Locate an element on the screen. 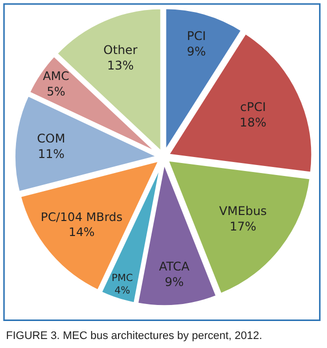 The height and width of the screenshot is (348, 327). data-label: 14% is located at coordinates (81, 232).